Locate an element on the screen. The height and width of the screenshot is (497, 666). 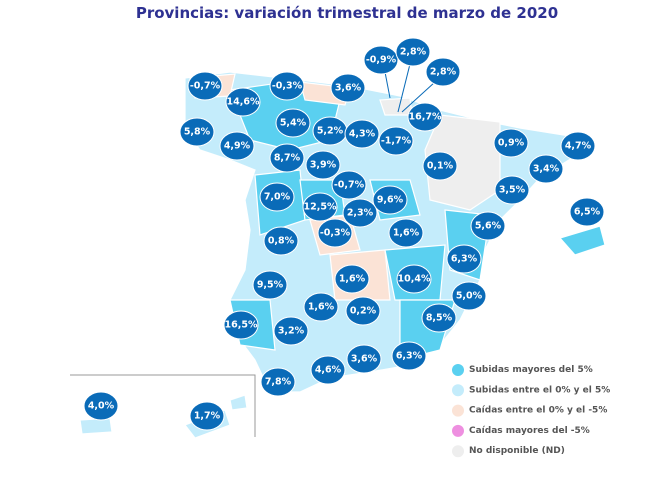
bubble: 6,5% is located at coordinates (587, 212).